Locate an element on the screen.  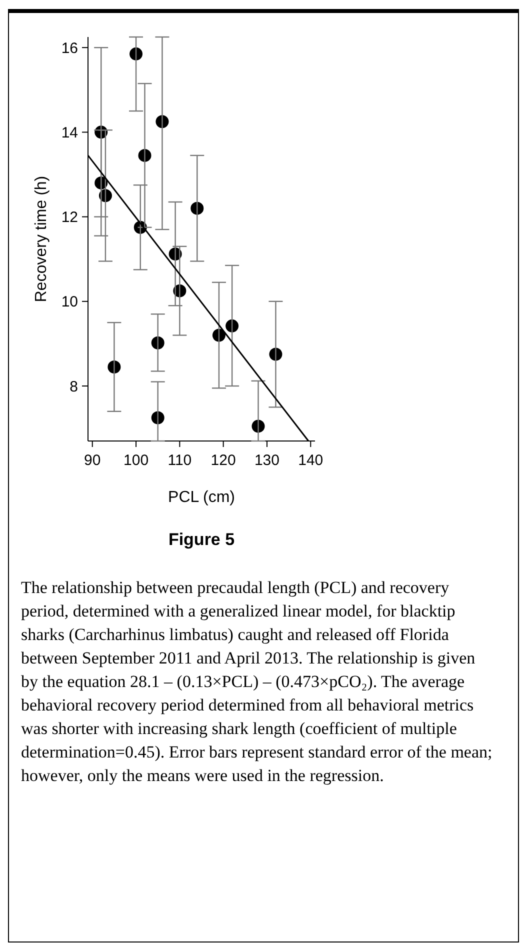
y-tick-label: 16 is located at coordinates (69, 48).